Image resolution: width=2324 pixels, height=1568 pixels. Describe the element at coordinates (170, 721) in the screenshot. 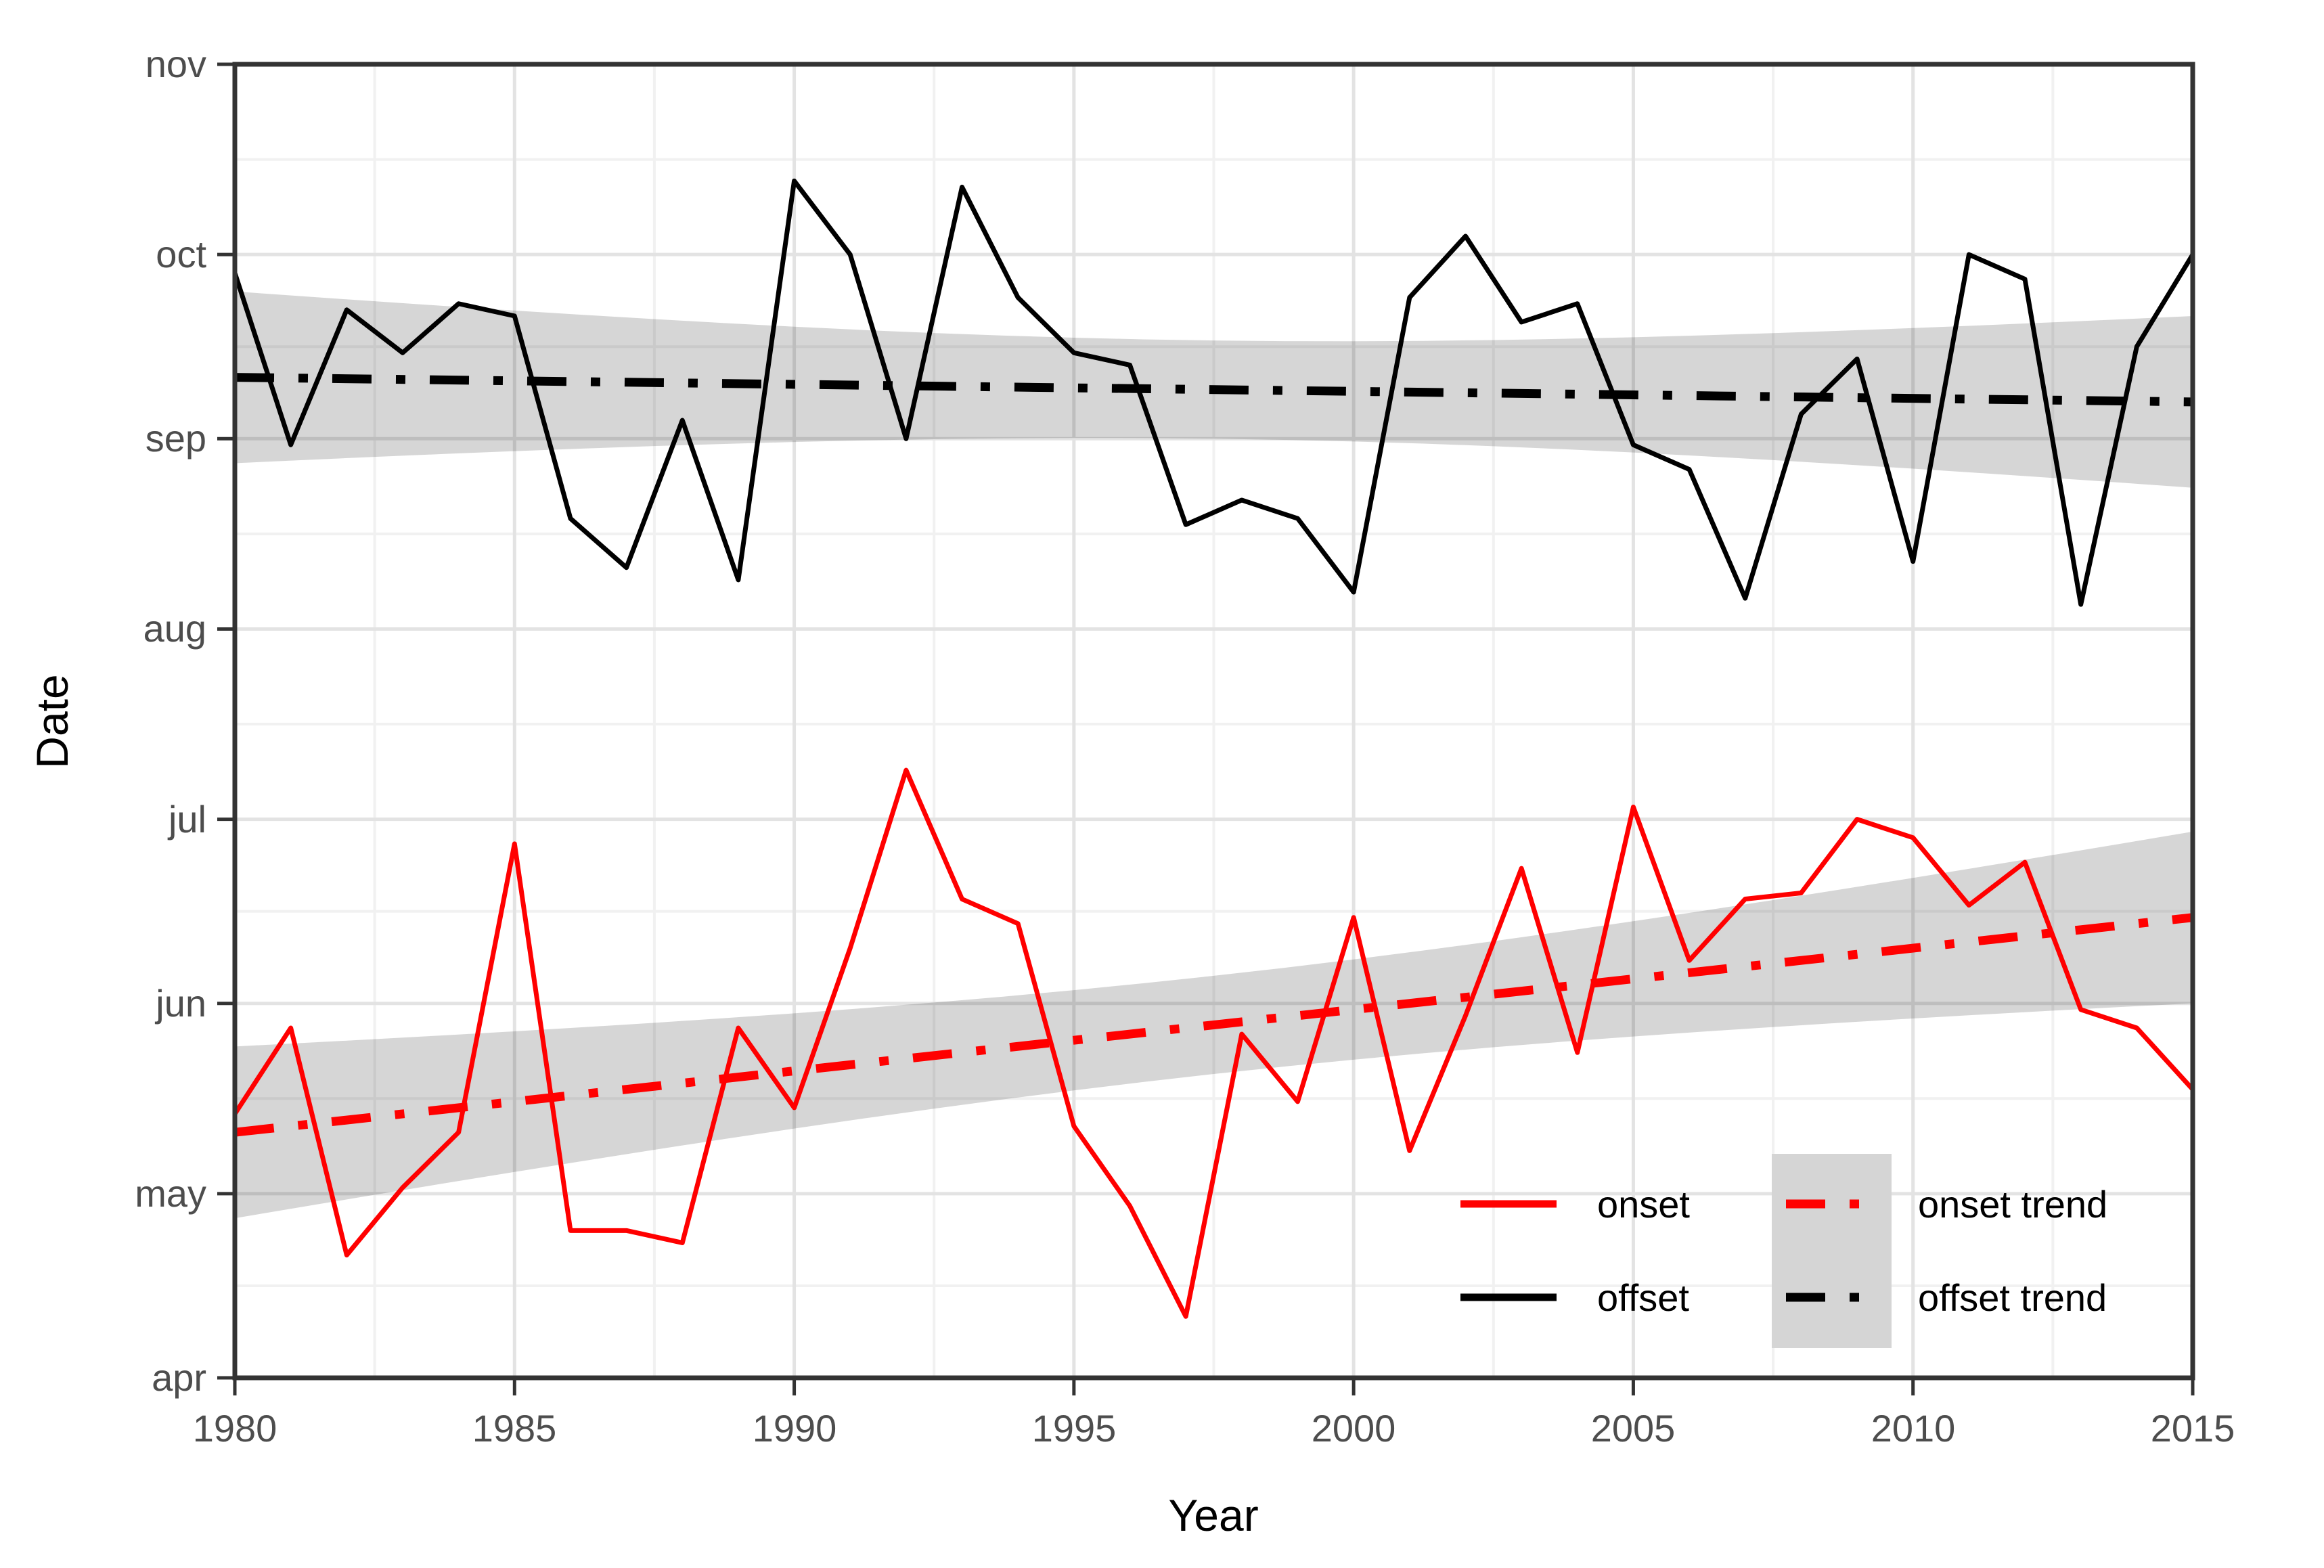

I see `y-axis-labels: apr may jun jul aug sep oct nov` at that location.